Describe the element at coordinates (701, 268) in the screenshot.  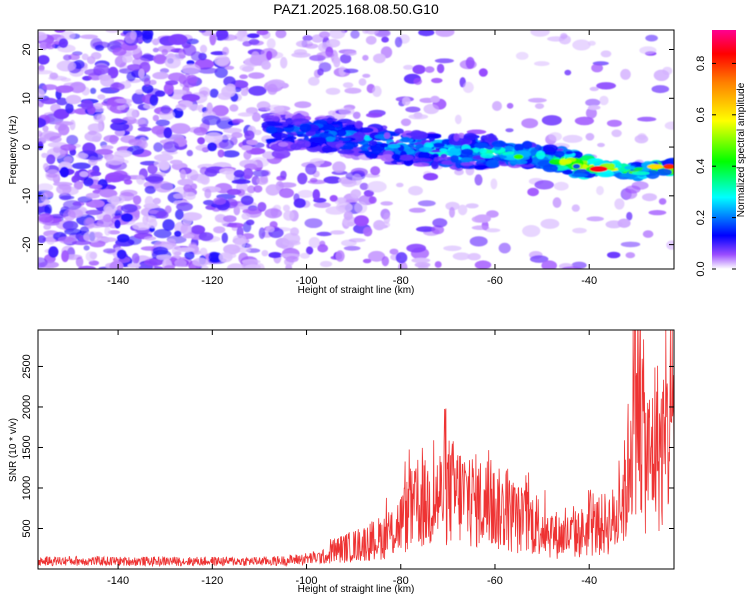
I see `colorbar-tick-label: 0.0` at that location.